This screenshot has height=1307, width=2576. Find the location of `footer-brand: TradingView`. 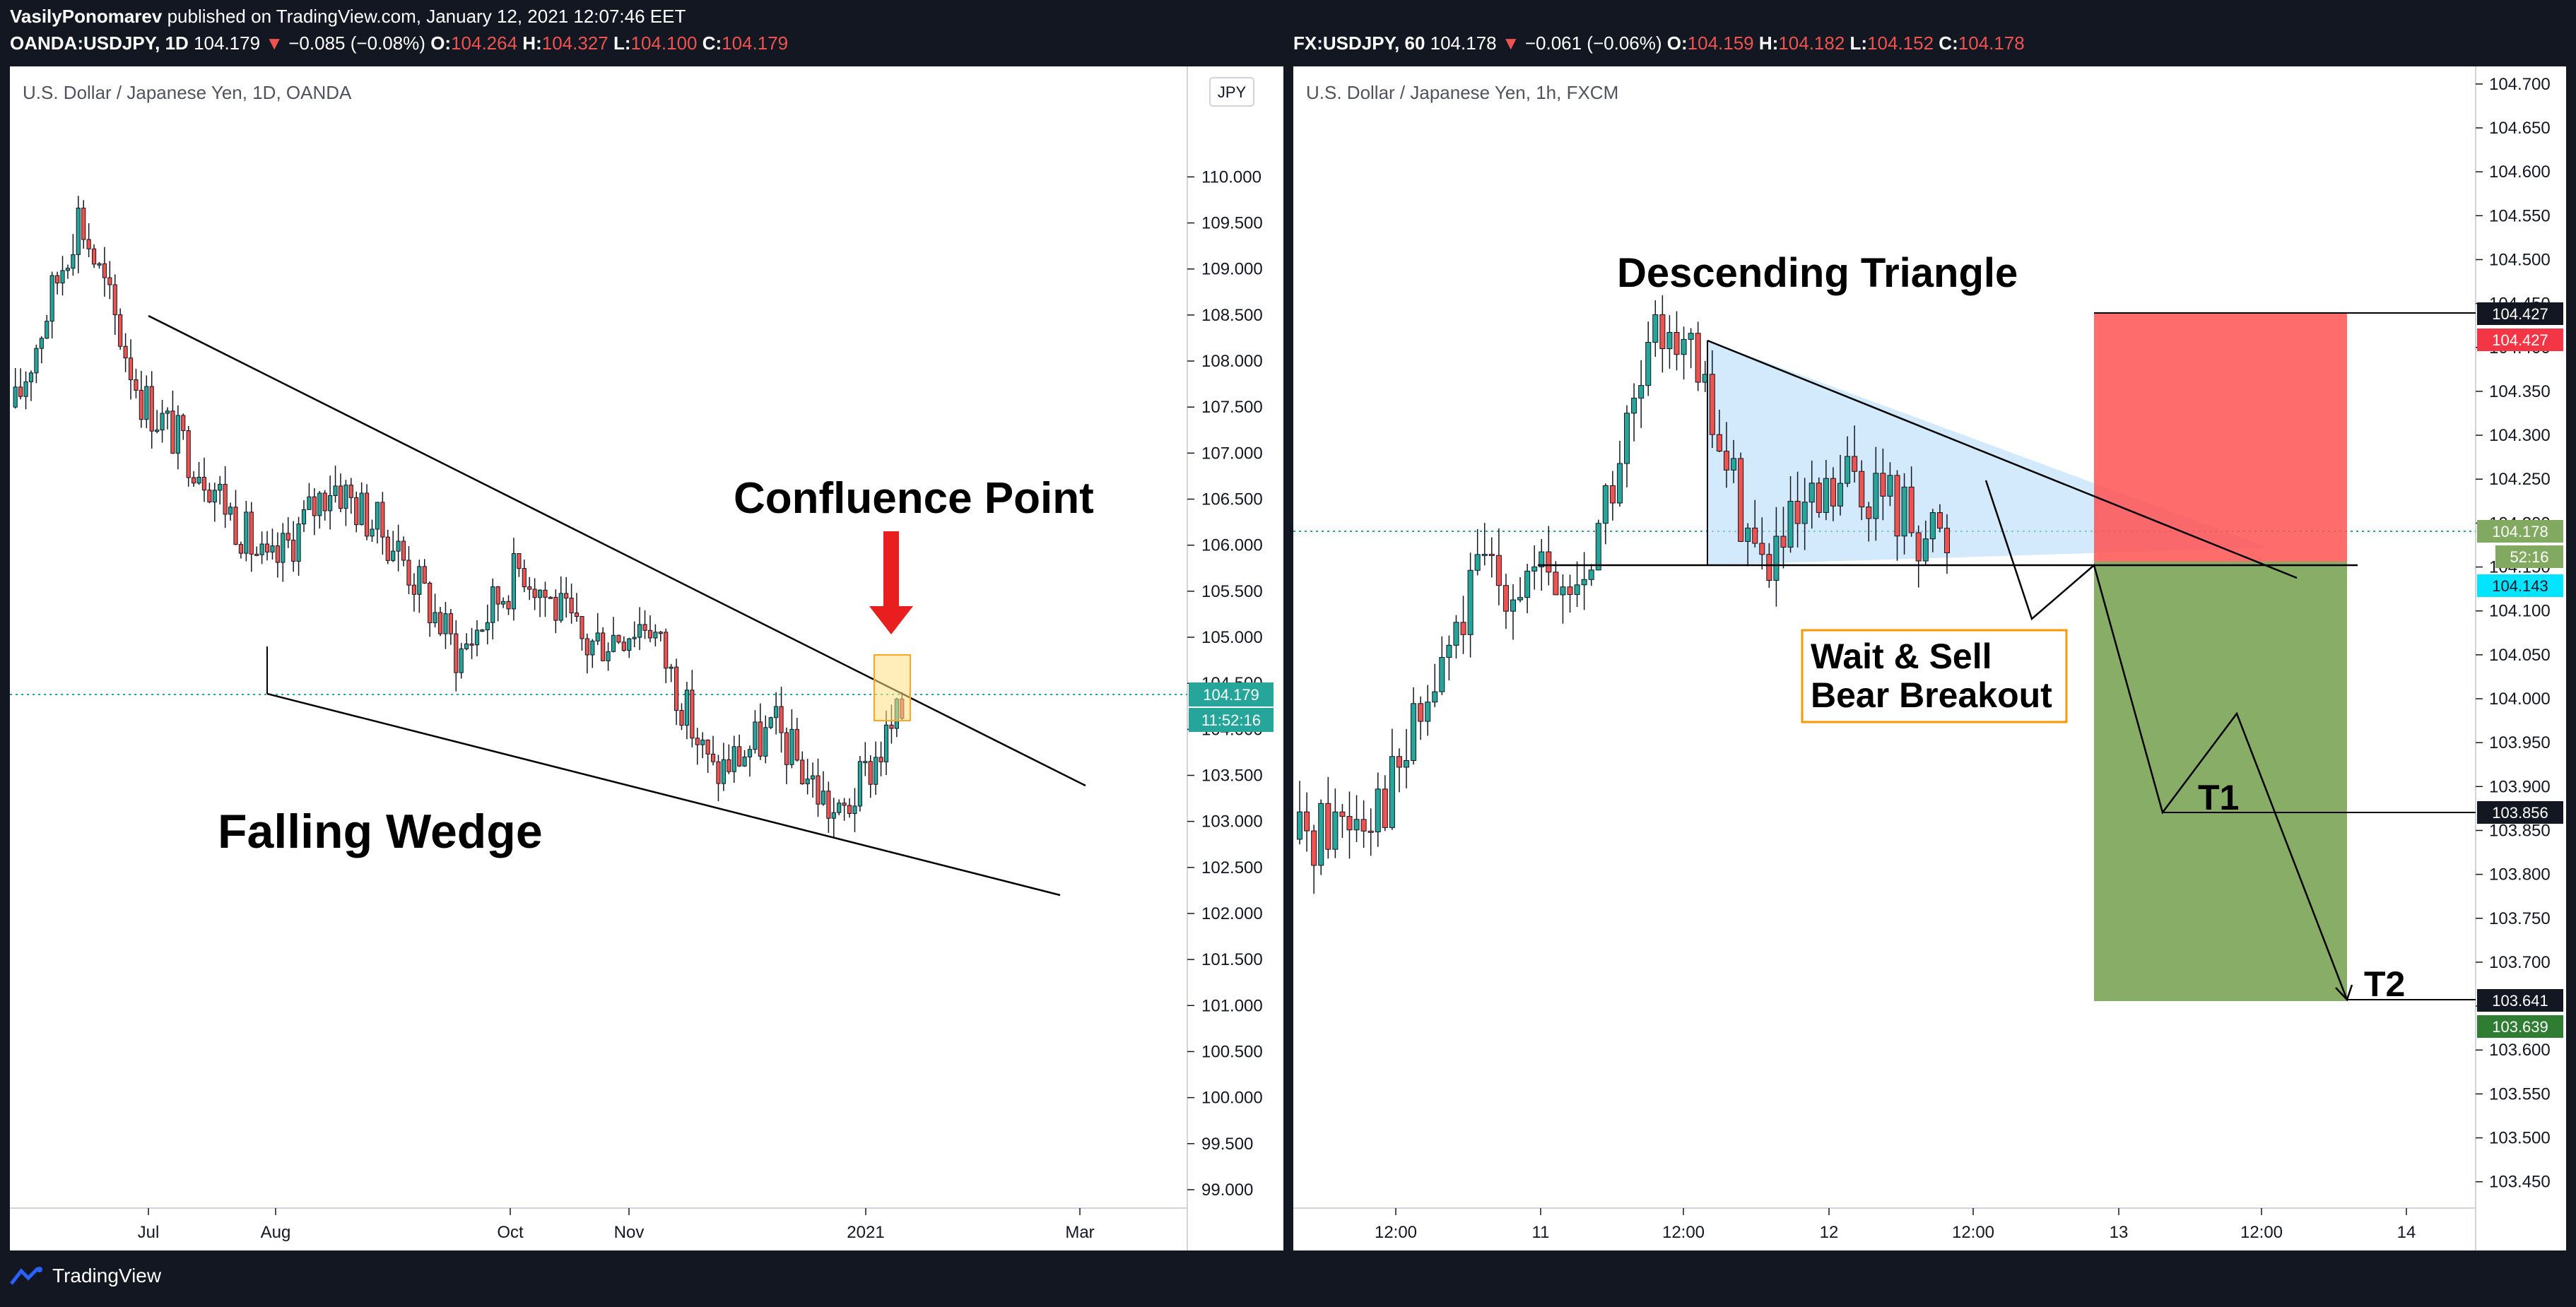

footer-brand: TradingView is located at coordinates (85, 1276).